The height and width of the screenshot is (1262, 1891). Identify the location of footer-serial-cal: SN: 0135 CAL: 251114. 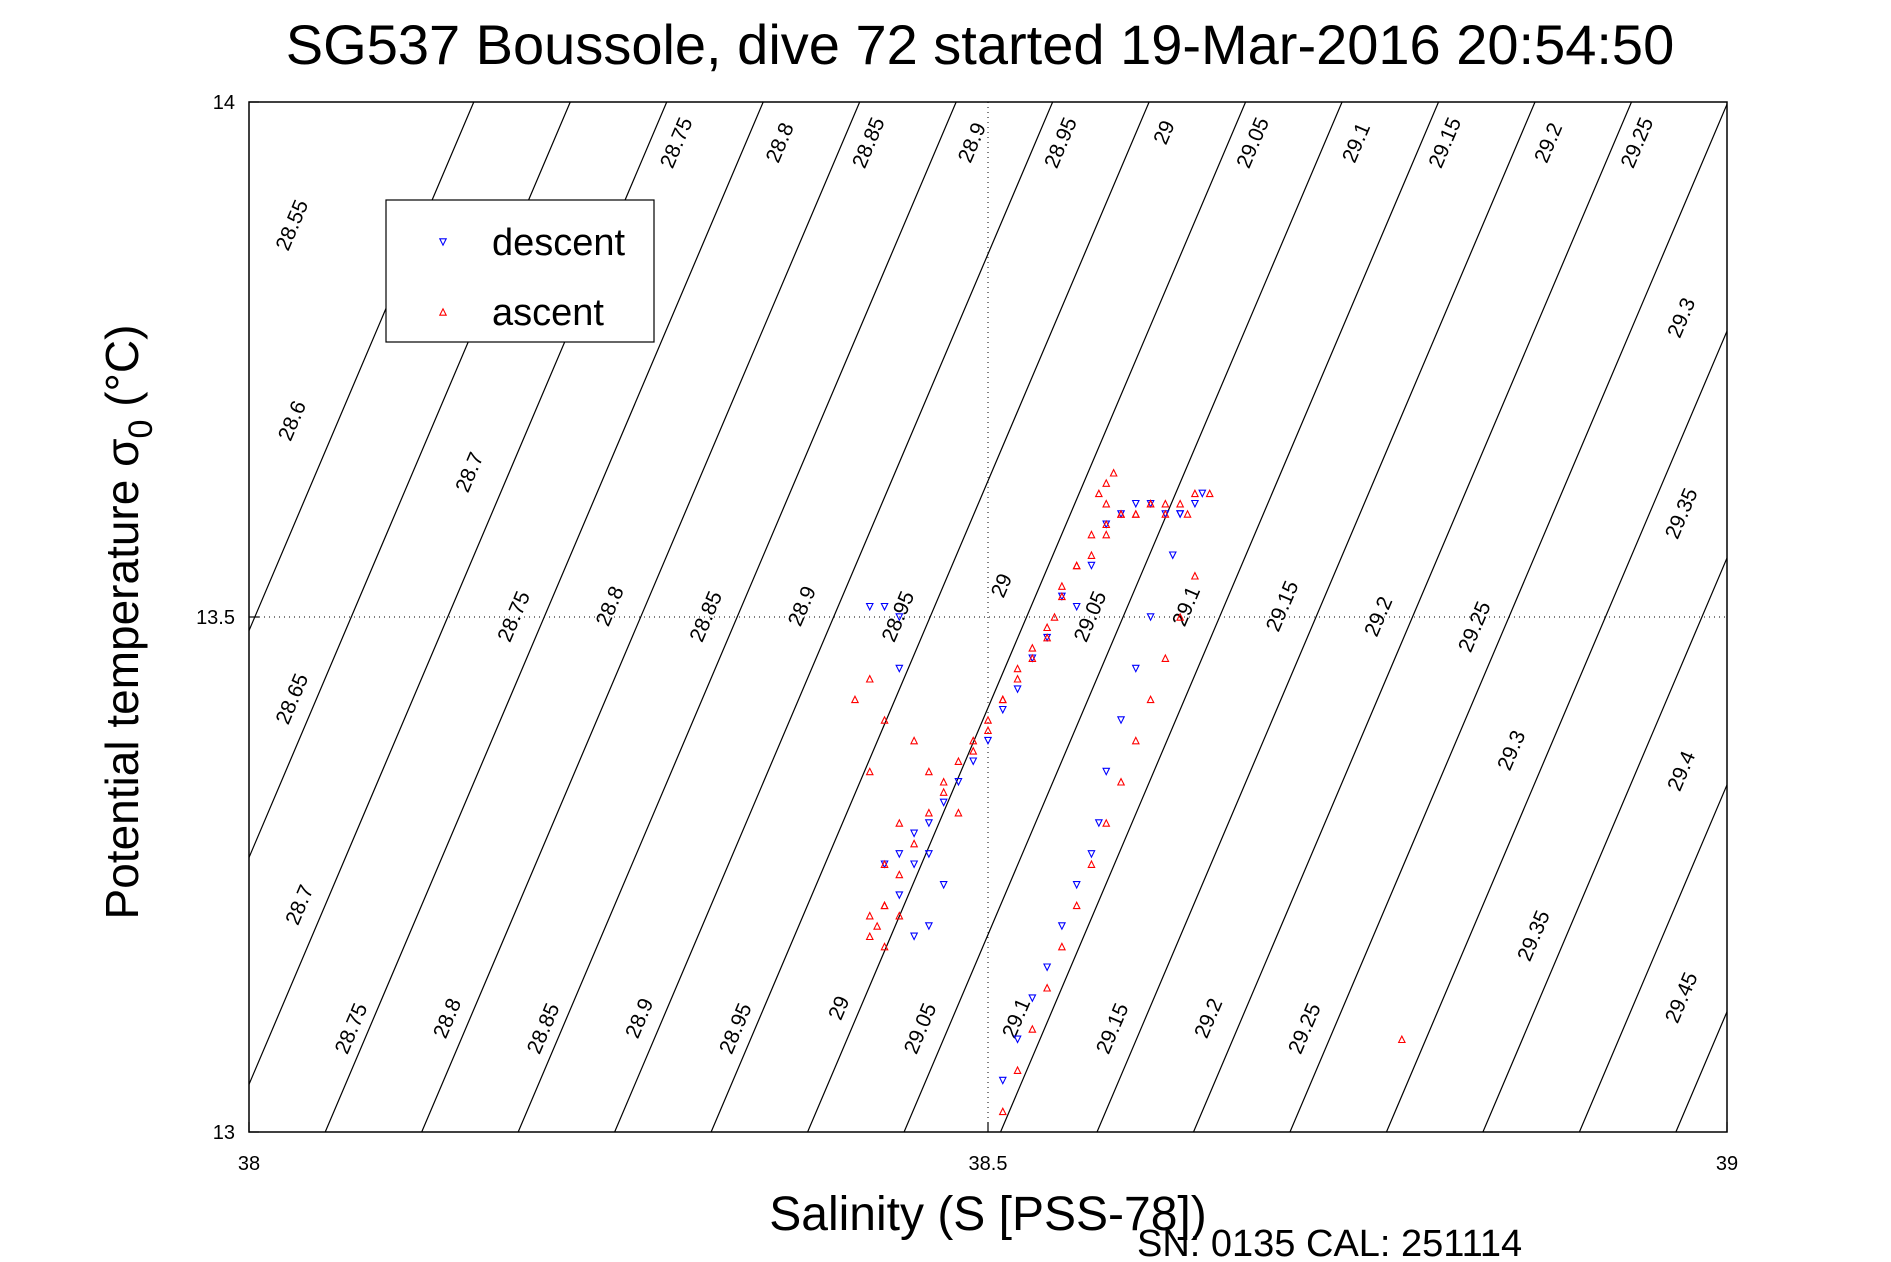
(1329, 1242).